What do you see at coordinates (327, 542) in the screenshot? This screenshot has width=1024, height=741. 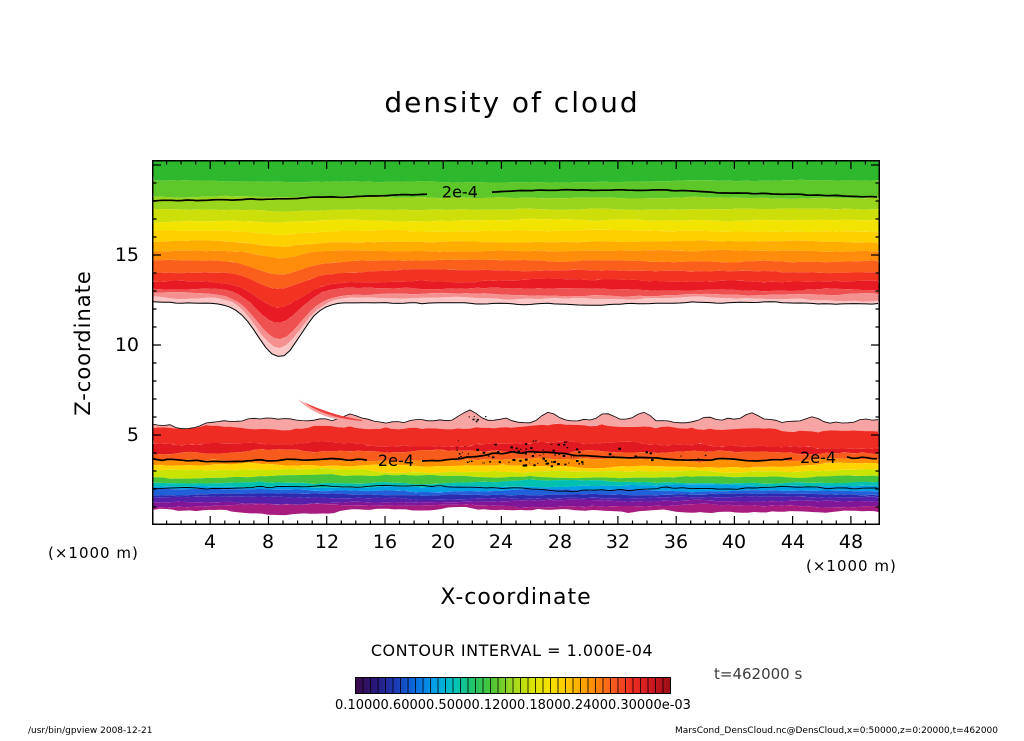 I see `x-tick-label-12: 12` at bounding box center [327, 542].